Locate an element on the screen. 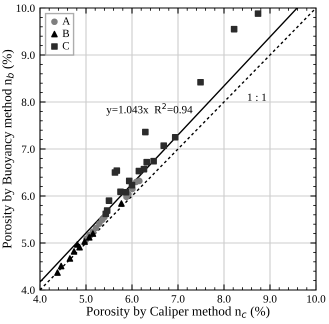 The height and width of the screenshot is (324, 329). legend-label: A is located at coordinates (66, 21).